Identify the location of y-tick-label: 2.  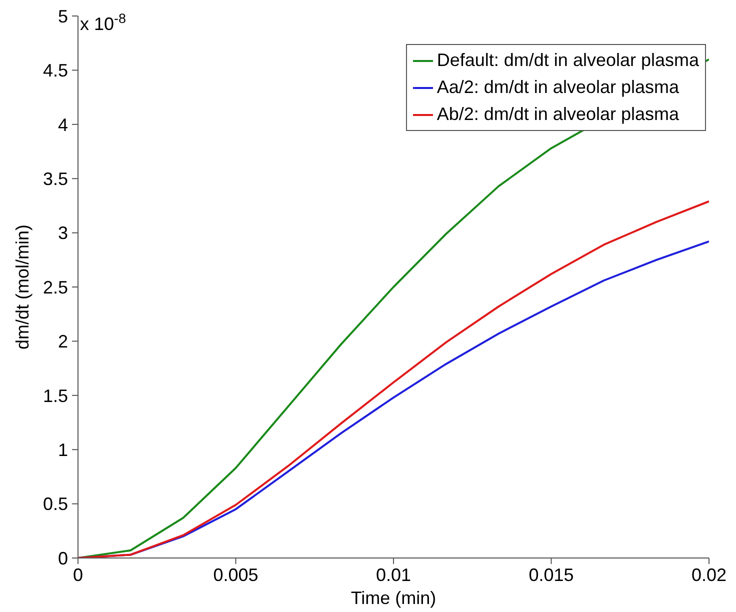
(63, 342).